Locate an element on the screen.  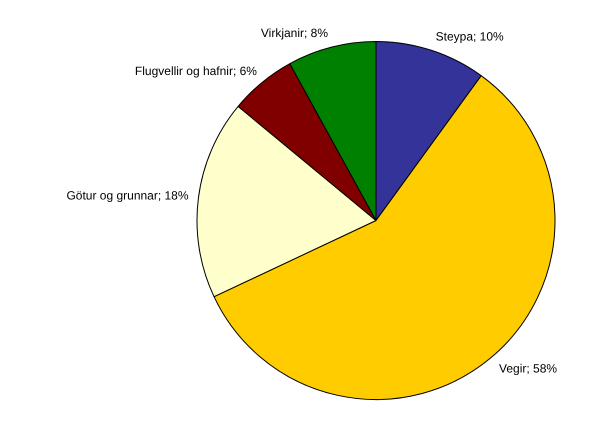
slice-label: Vegir; 58% is located at coordinates (528, 369).